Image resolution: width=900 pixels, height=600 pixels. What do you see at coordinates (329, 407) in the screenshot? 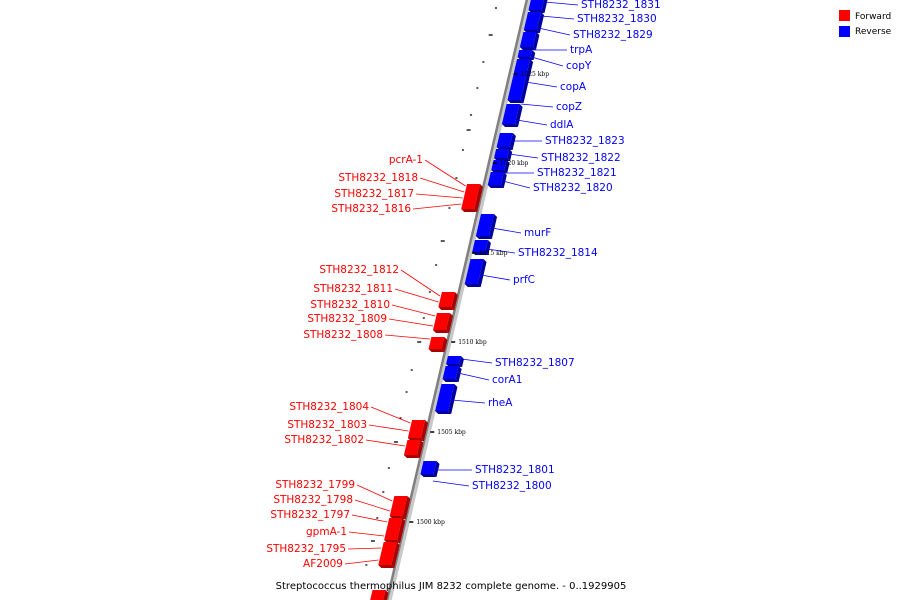
I see `forward-gene-label: STH8232_1804` at bounding box center [329, 407].